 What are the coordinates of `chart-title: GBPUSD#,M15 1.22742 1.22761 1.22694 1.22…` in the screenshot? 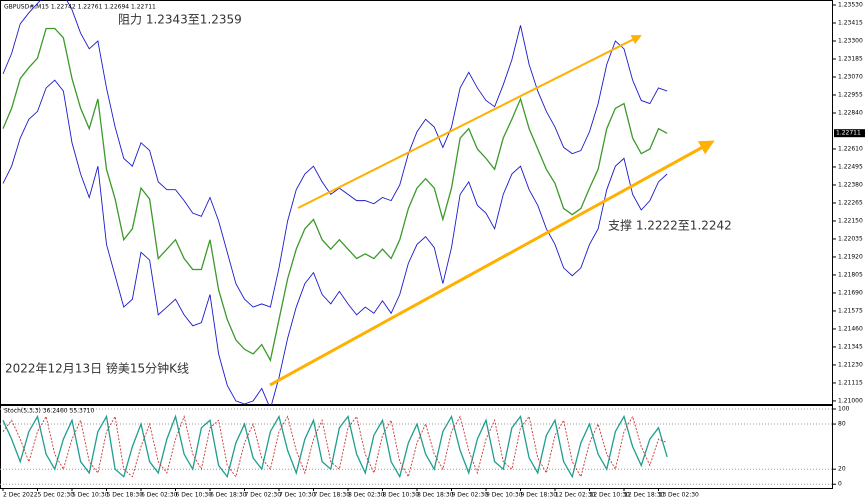 It's located at (80, 7).